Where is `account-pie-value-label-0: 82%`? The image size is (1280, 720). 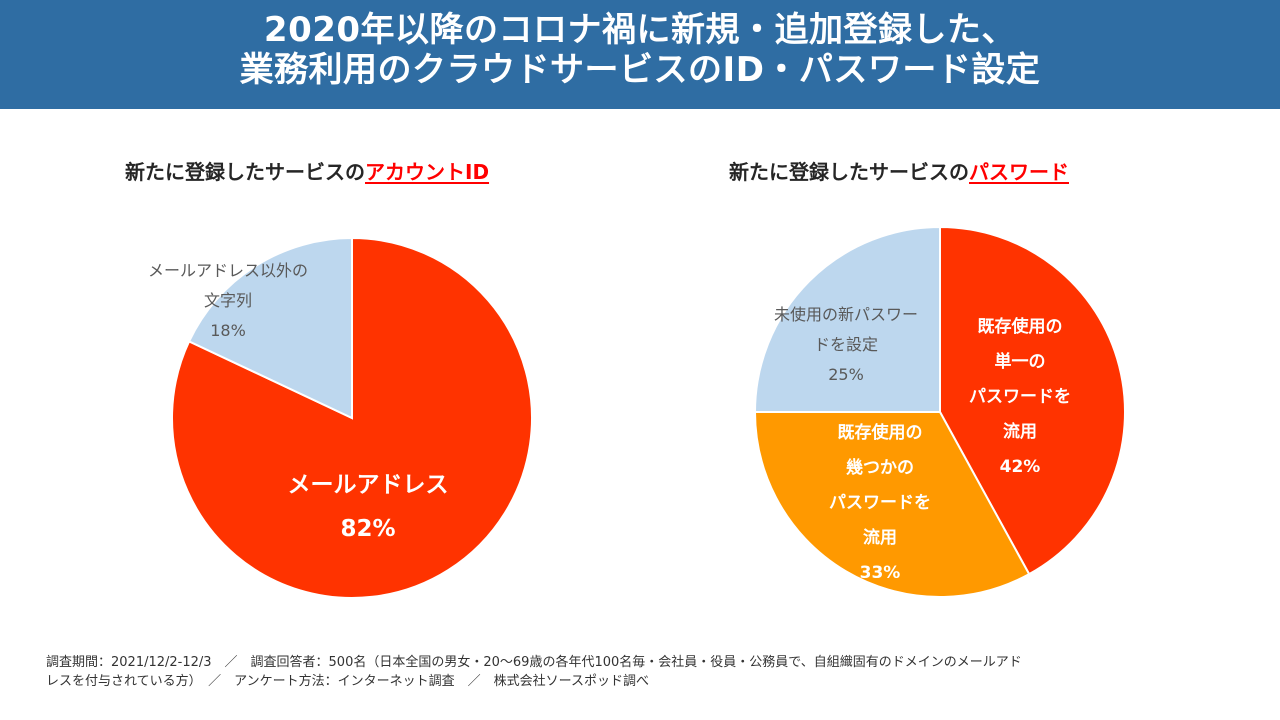 account-pie-value-label-0: 82% is located at coordinates (367, 529).